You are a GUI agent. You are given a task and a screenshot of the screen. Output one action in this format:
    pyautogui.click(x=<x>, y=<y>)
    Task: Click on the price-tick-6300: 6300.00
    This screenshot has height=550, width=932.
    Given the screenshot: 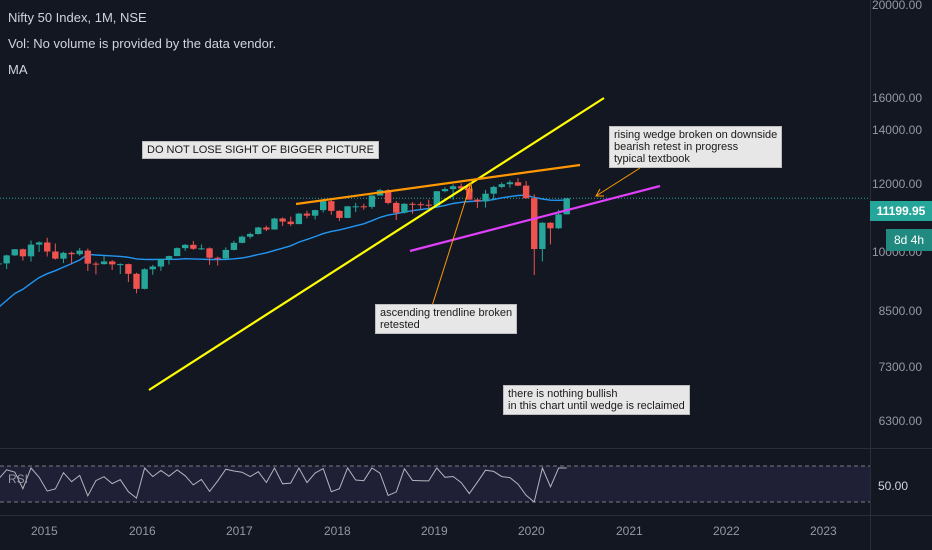 What is the action you would take?
    pyautogui.click(x=900, y=421)
    